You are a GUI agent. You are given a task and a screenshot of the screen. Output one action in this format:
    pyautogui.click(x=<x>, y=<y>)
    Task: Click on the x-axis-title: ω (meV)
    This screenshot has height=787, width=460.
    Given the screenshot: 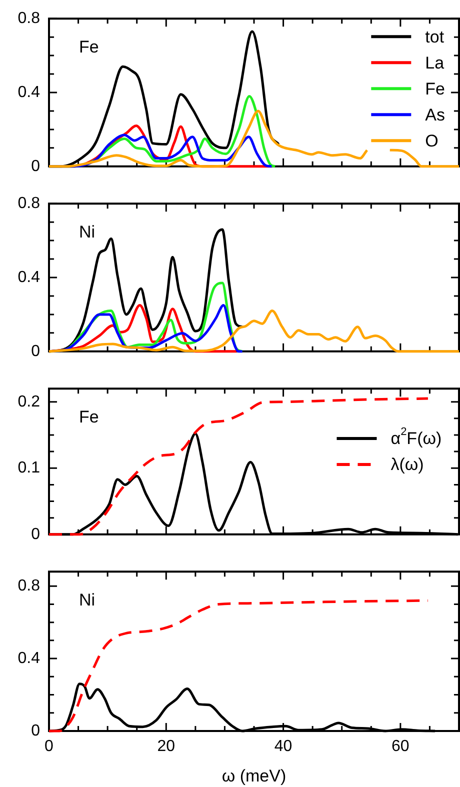 What is the action you would take?
    pyautogui.click(x=254, y=776)
    